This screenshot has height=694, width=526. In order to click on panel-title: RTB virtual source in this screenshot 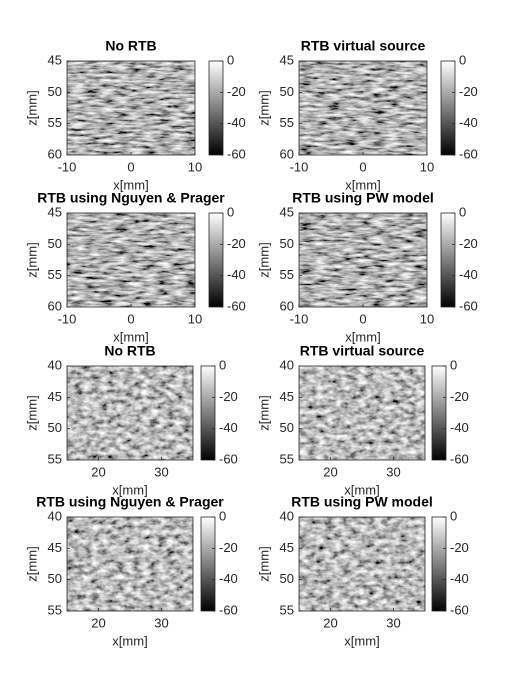, I will do `click(363, 46)`.